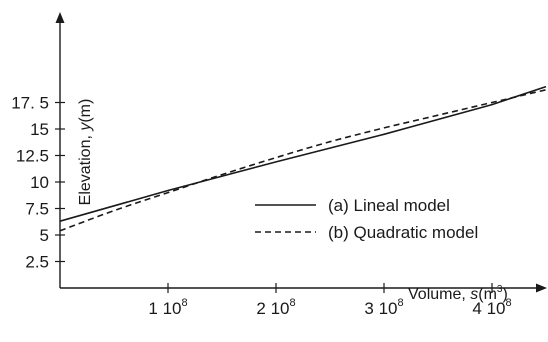 The width and height of the screenshot is (548, 342). Describe the element at coordinates (275, 307) in the screenshot. I see `x-tick-label: 2 108` at that location.